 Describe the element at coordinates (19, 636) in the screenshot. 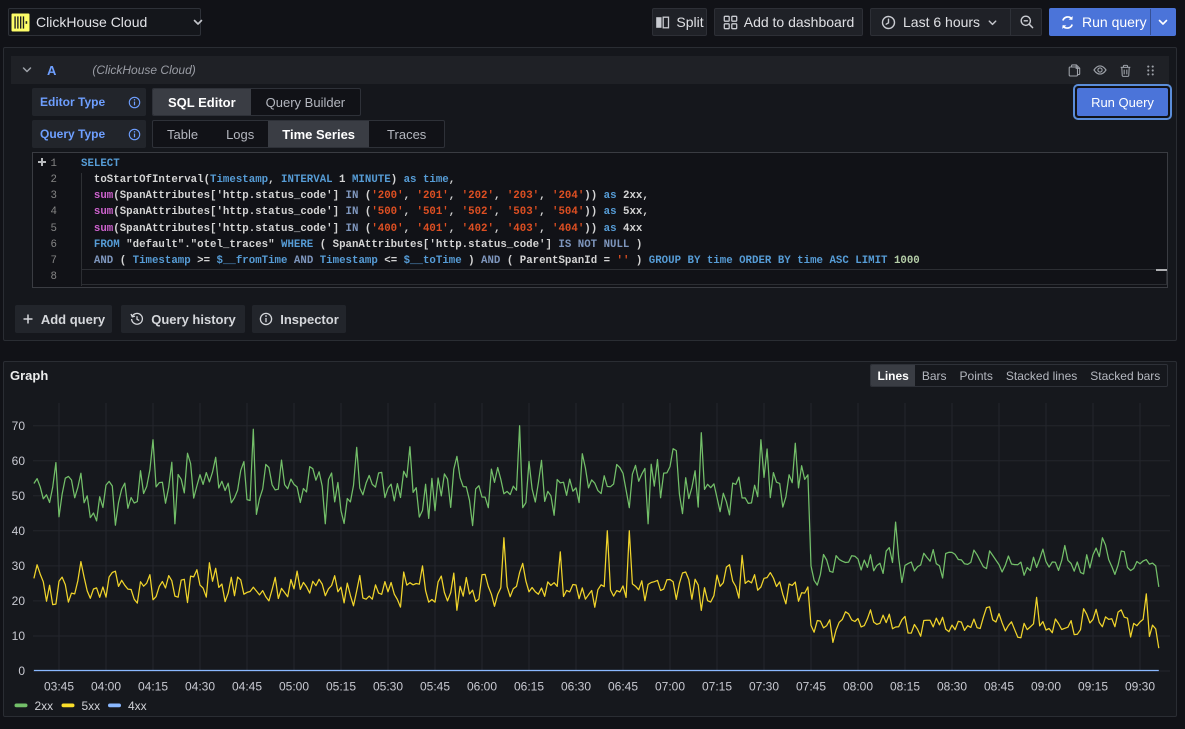

I see `svg-text: 10` at that location.